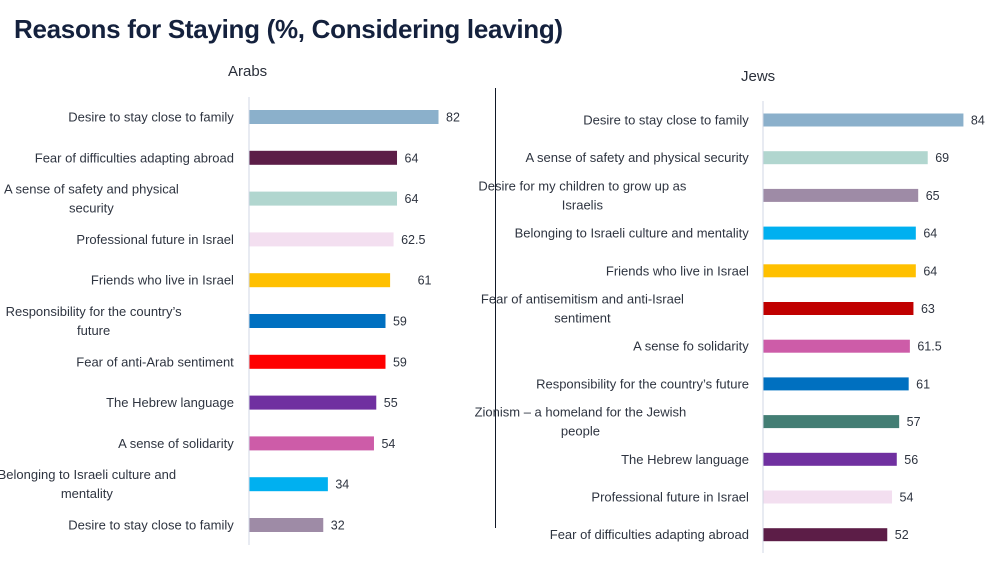  Describe the element at coordinates (425, 281) in the screenshot. I see `arabs-value-label: 61` at that location.